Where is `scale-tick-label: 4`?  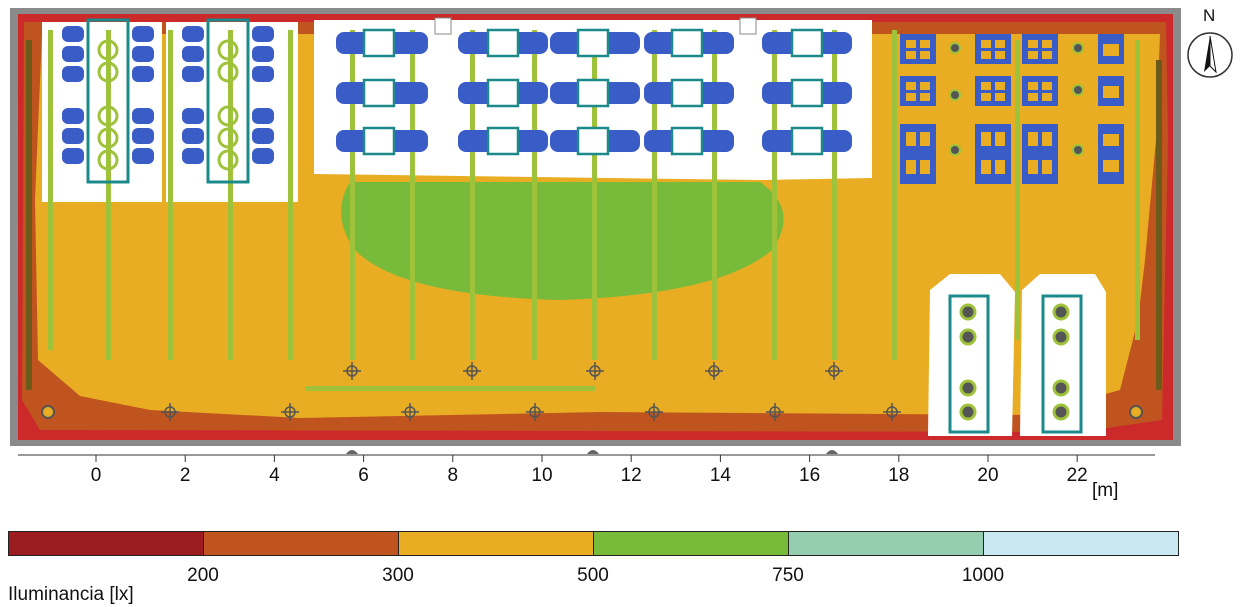
scale-tick-label: 4 is located at coordinates (274, 475).